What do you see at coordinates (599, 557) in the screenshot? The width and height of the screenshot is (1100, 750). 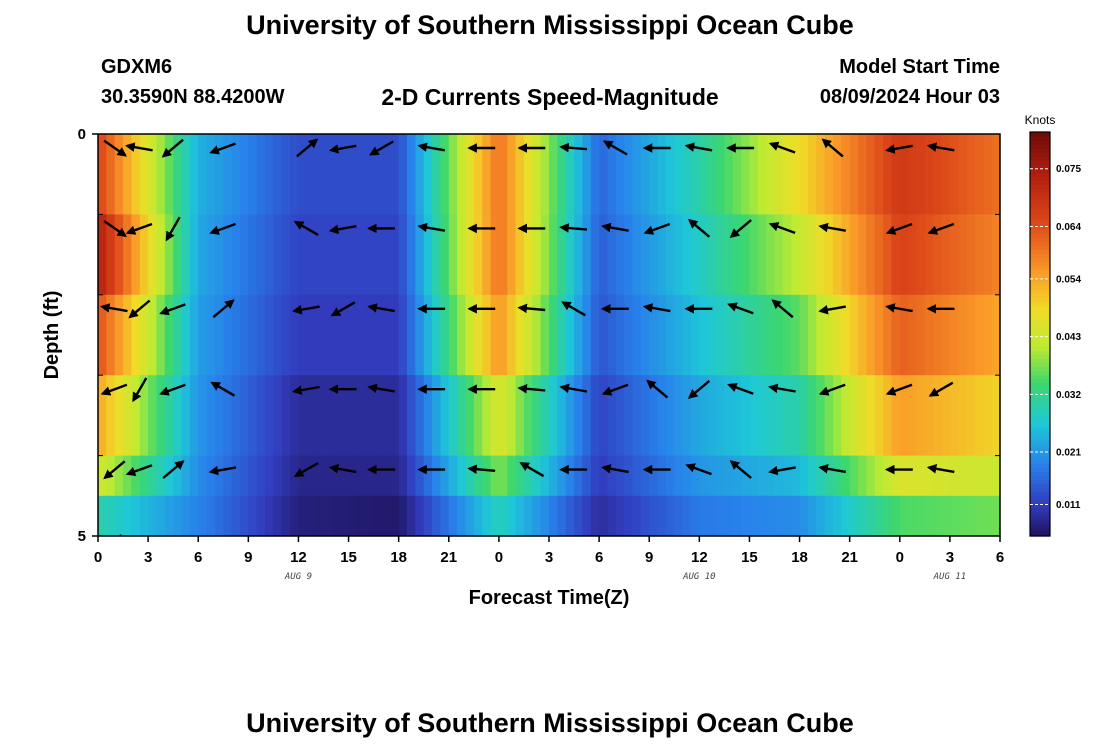 I see `x-tick-label: 6` at bounding box center [599, 557].